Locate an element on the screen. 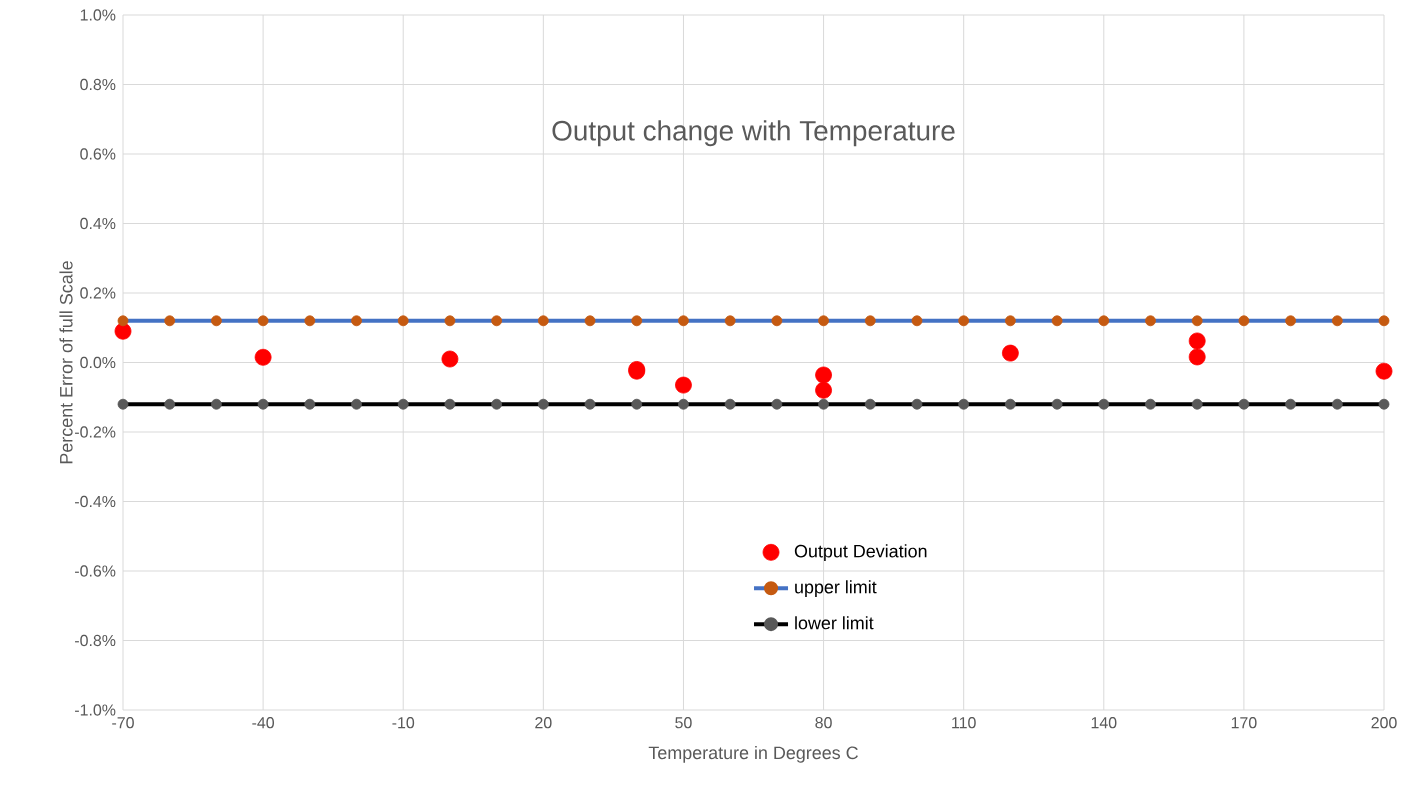  y-tick-label: 1.0% is located at coordinates (98, 15).